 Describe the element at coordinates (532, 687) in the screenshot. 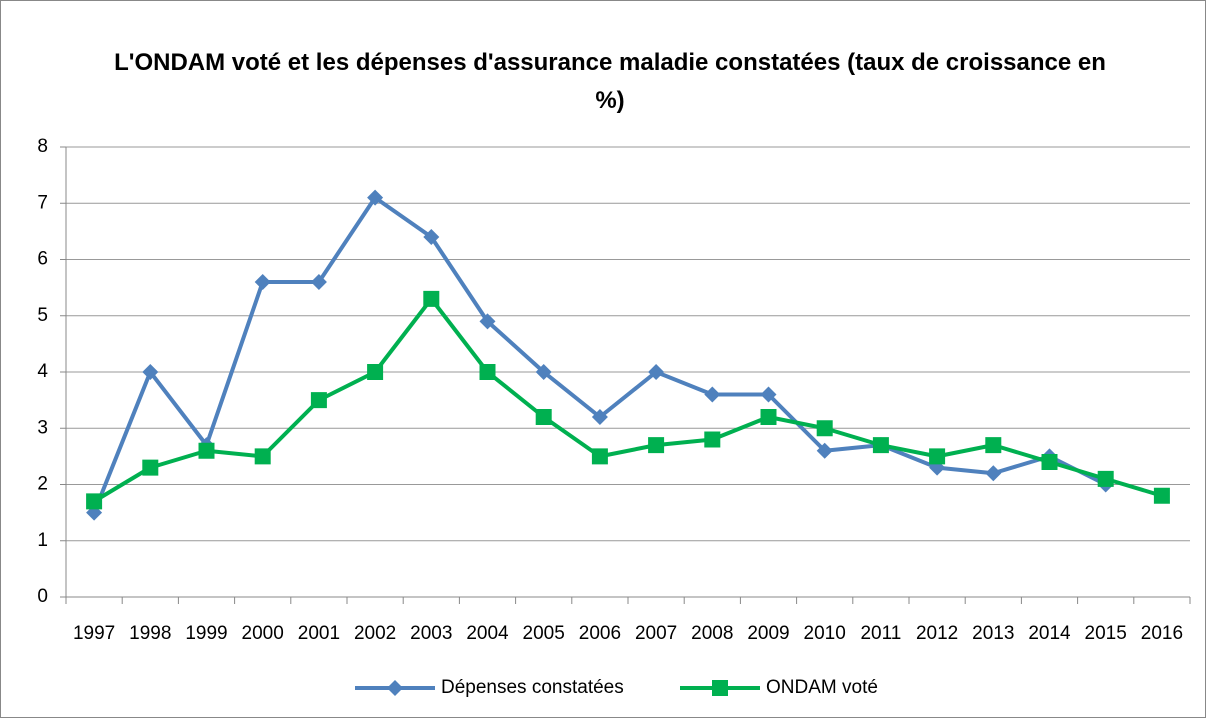

I see `legend-label: Dépenses constatées` at that location.